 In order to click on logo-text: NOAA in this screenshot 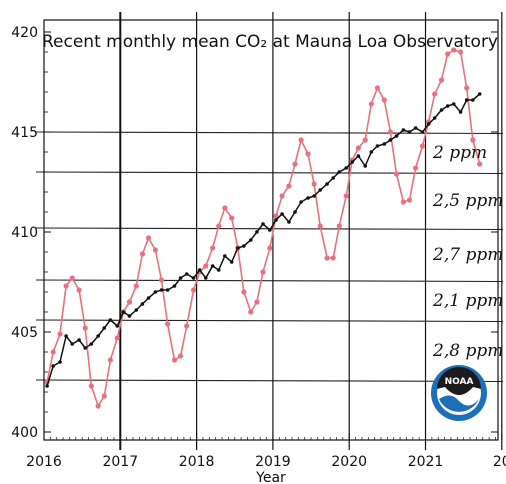, I will do `click(459, 382)`.